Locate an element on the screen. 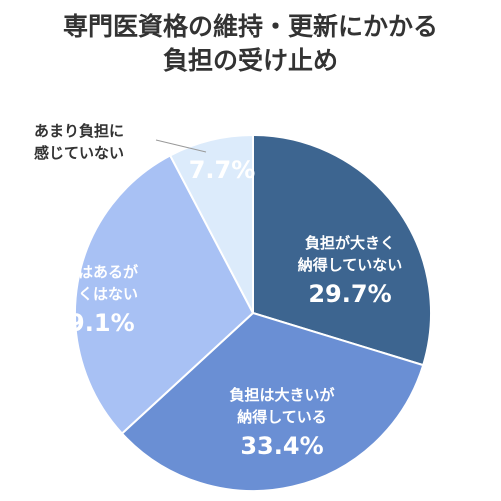 The width and height of the screenshot is (501, 501). slice-name-1-line-2: 納得していない is located at coordinates (350, 265).